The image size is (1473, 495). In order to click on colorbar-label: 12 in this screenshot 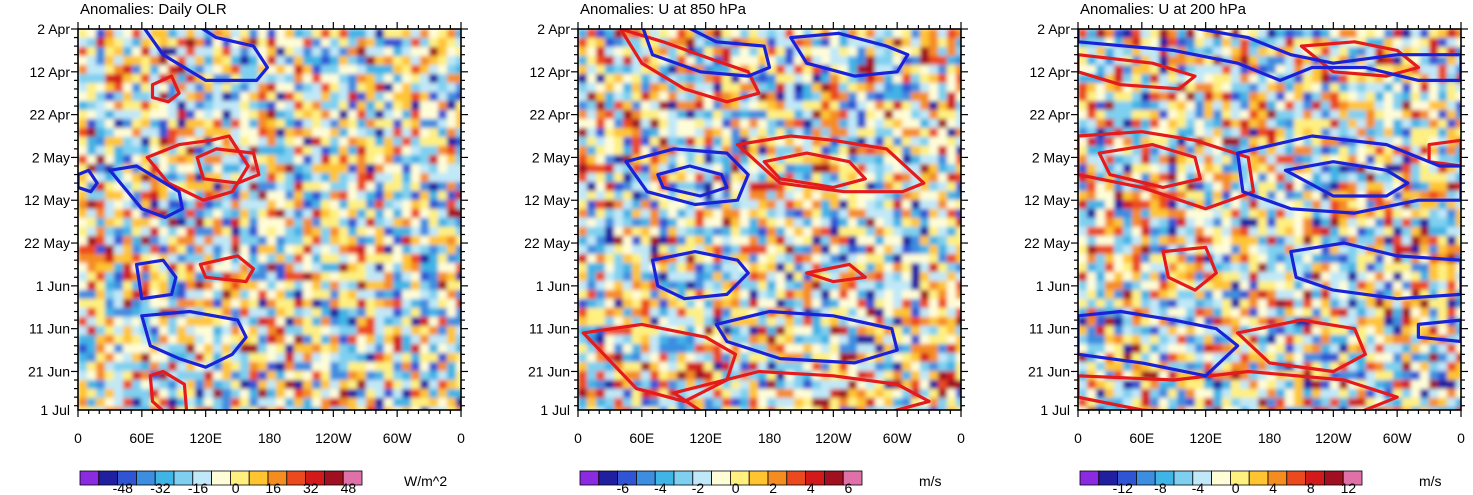, I will do `click(1349, 487)`.